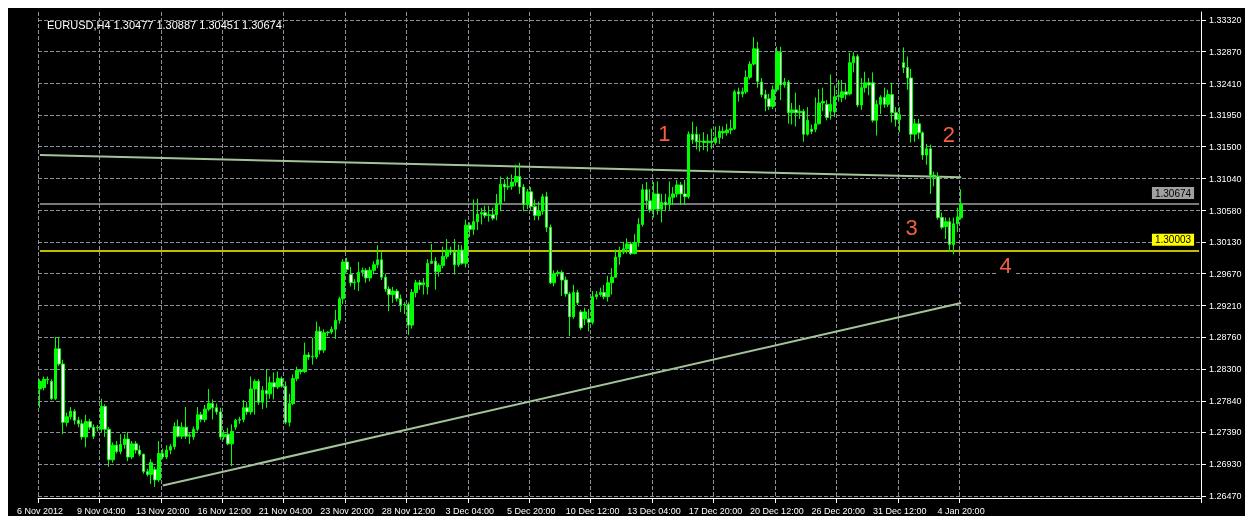  What do you see at coordinates (101, 510) in the screenshot?
I see `x-tick-label: 9 Nov 04:00` at bounding box center [101, 510].